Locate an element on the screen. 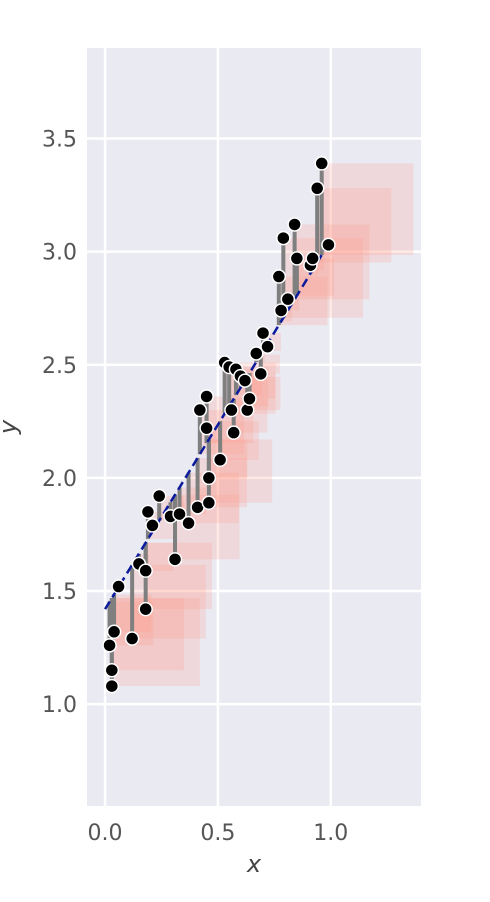 The width and height of the screenshot is (490, 902). x-tick-label: 1.0 is located at coordinates (330, 833).